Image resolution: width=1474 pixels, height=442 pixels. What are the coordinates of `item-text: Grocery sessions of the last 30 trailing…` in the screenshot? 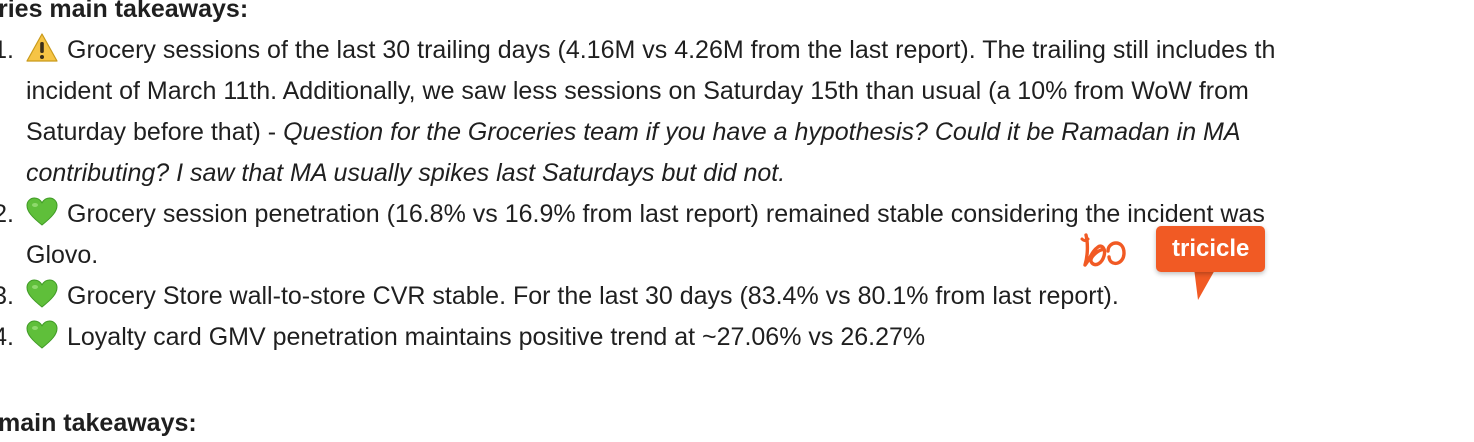 It's located at (671, 50).